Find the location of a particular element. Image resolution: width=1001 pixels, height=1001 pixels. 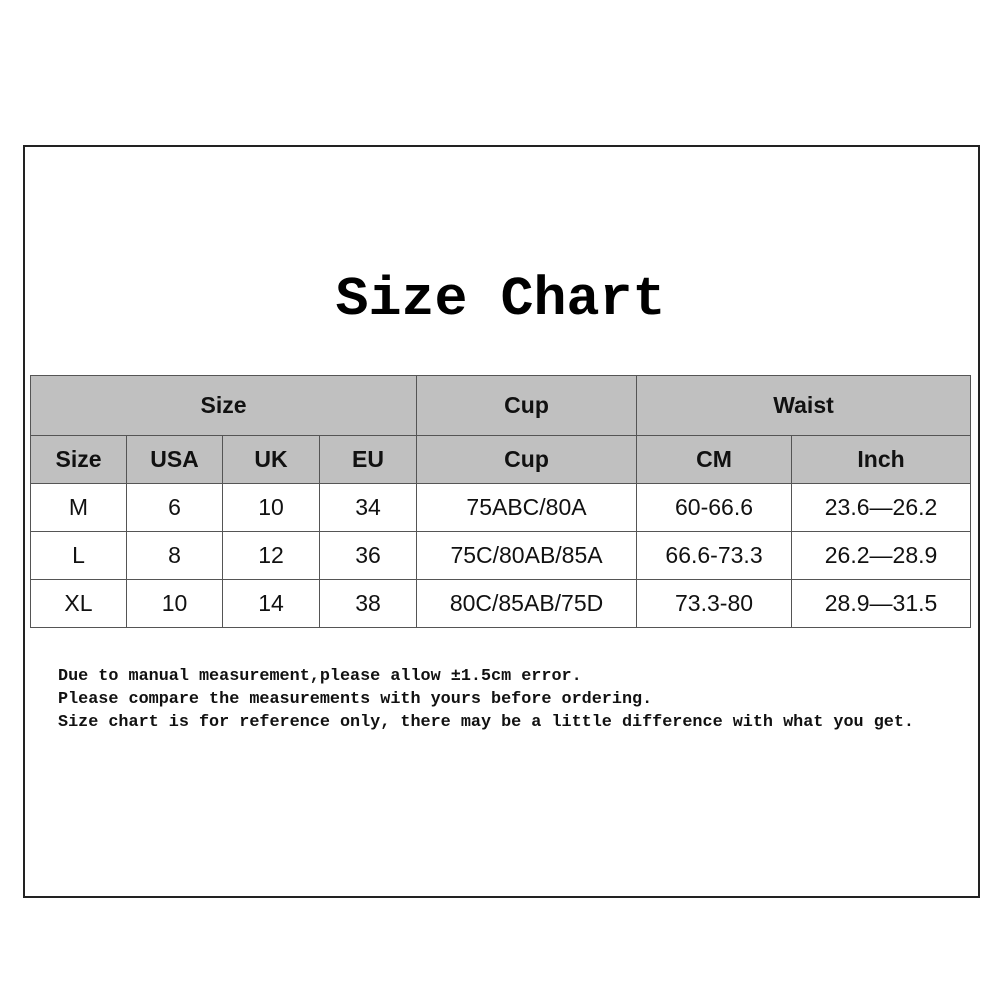

table-cell: M is located at coordinates (78, 507).